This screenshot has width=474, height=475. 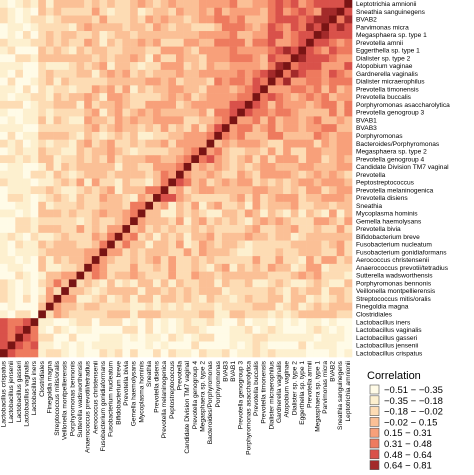 What do you see at coordinates (408, 433) in the screenshot?
I see `legend-label: 0.15 − 0.31` at bounding box center [408, 433].